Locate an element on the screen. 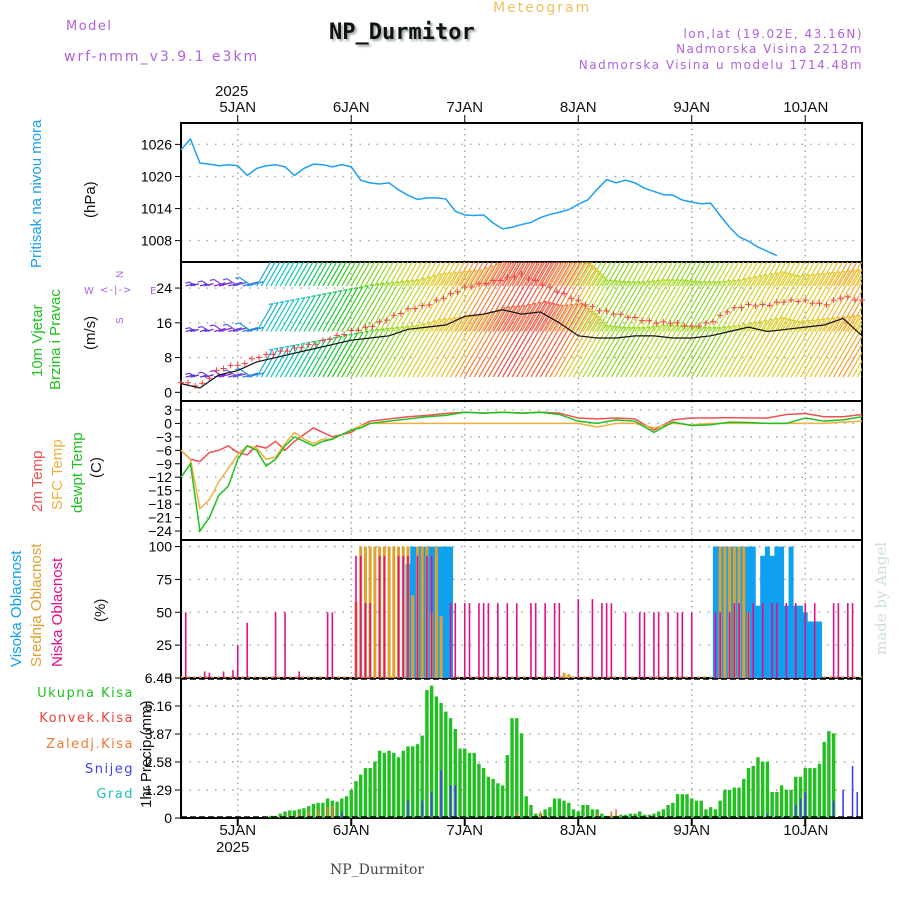 Image resolution: width=900 pixels, height=900 pixels. cloud-bar-mid is located at coordinates (394, 612).